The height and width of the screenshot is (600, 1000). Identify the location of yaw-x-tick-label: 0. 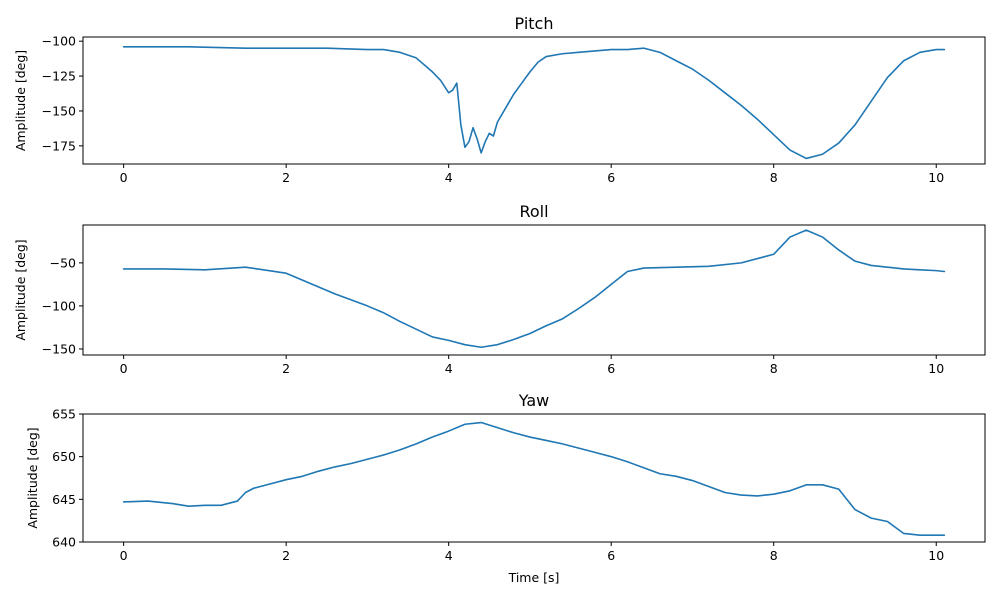
(124, 555).